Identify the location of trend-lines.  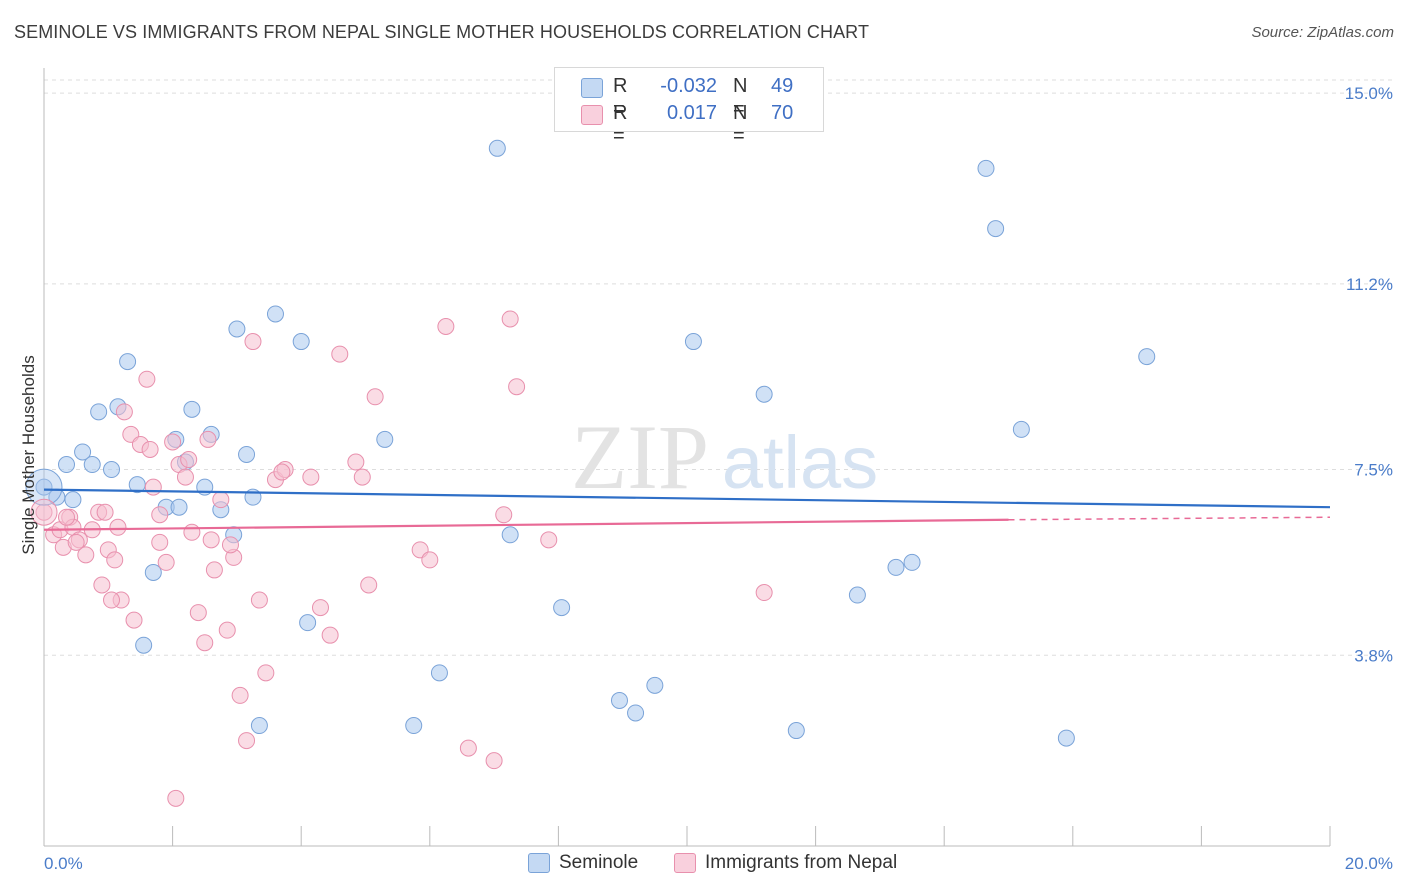
(687, 509).